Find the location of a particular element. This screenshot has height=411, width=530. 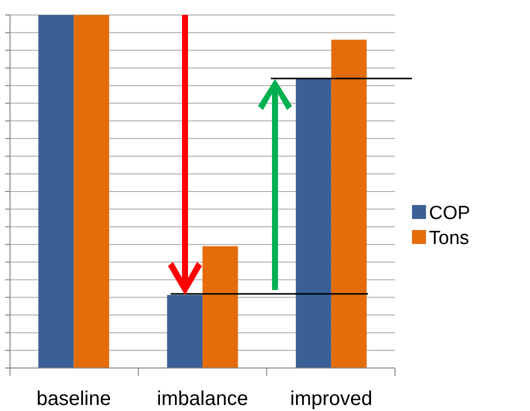

x-tick-label: imbalance is located at coordinates (202, 399).